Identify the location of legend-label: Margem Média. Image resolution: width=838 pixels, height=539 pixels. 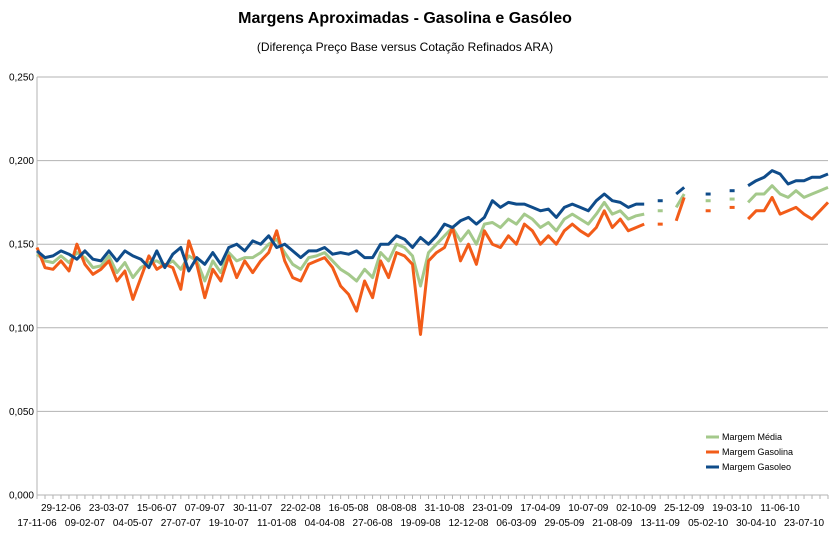
(752, 437).